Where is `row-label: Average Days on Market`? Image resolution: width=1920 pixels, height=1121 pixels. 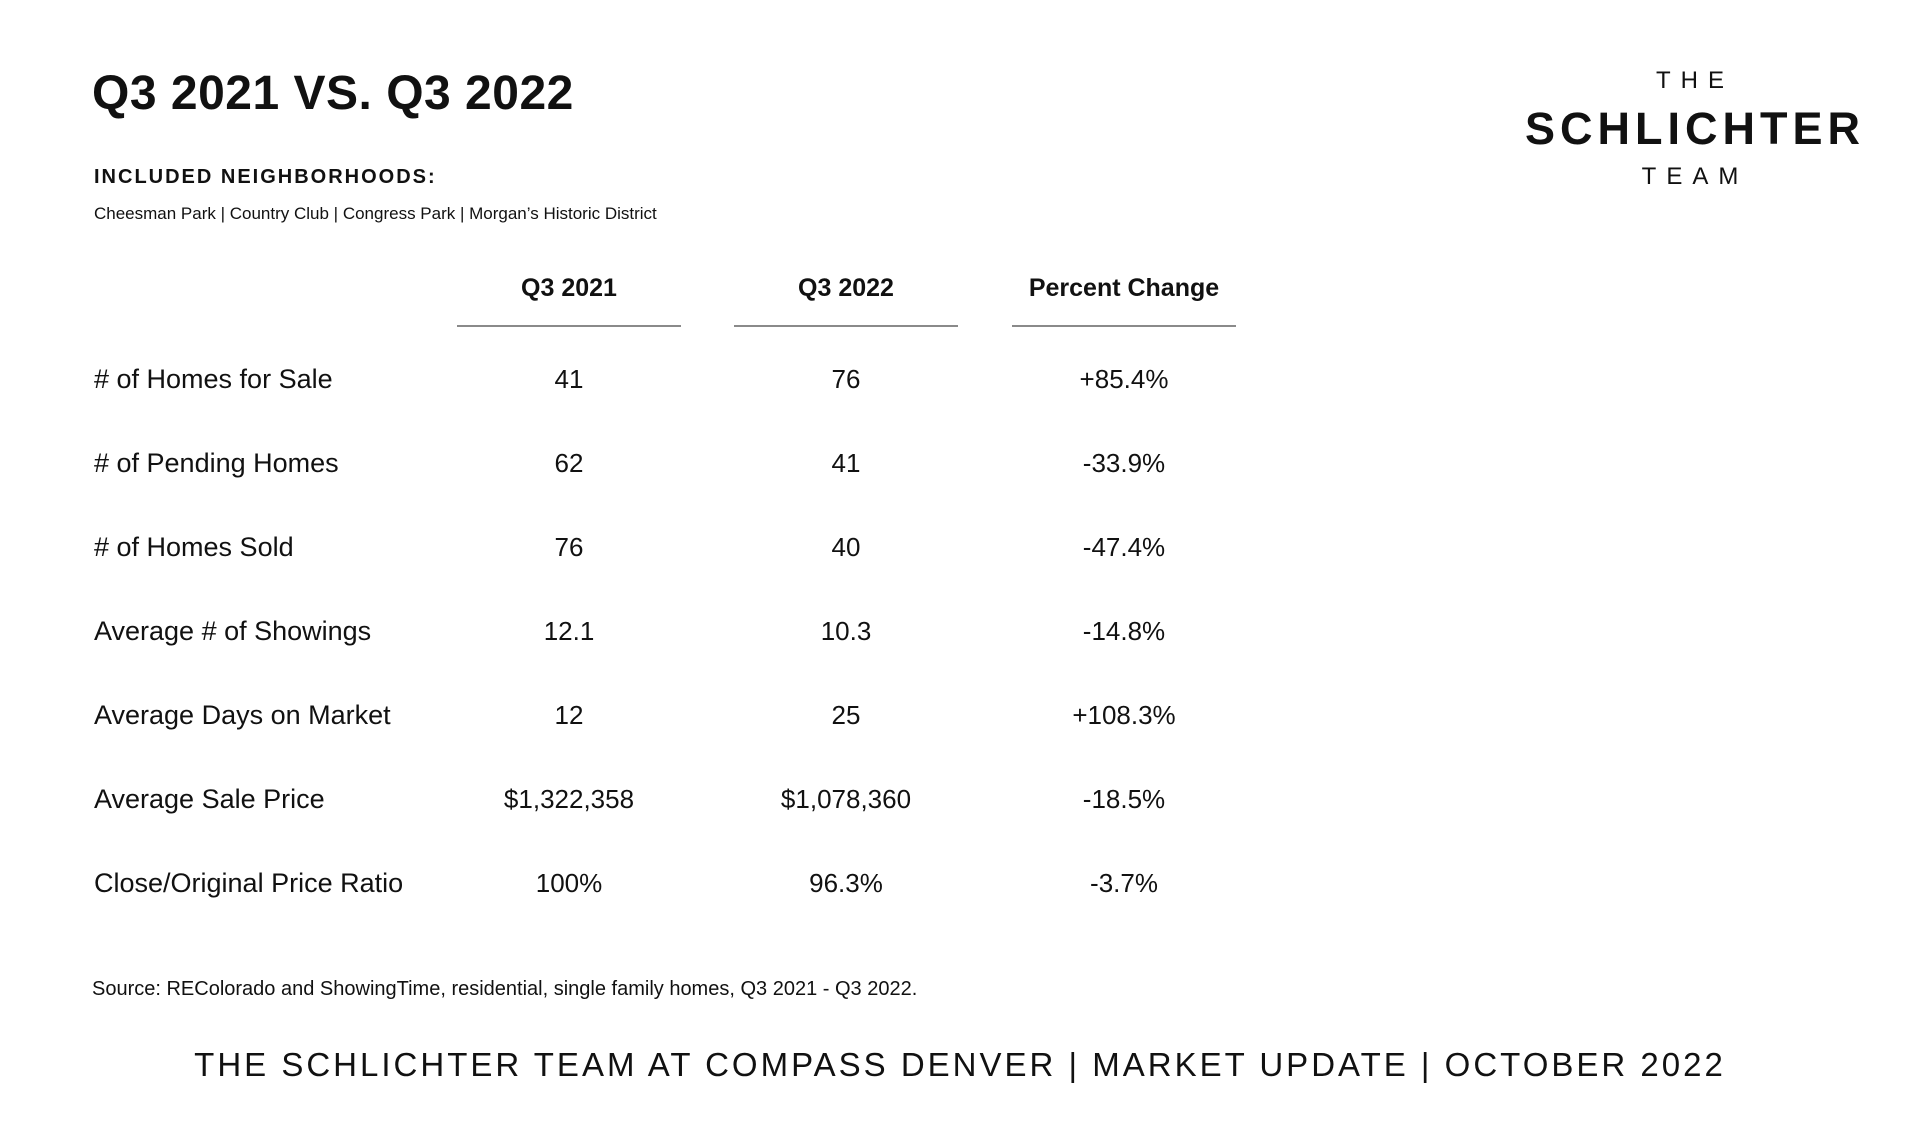 row-label: Average Days on Market is located at coordinates (242, 715).